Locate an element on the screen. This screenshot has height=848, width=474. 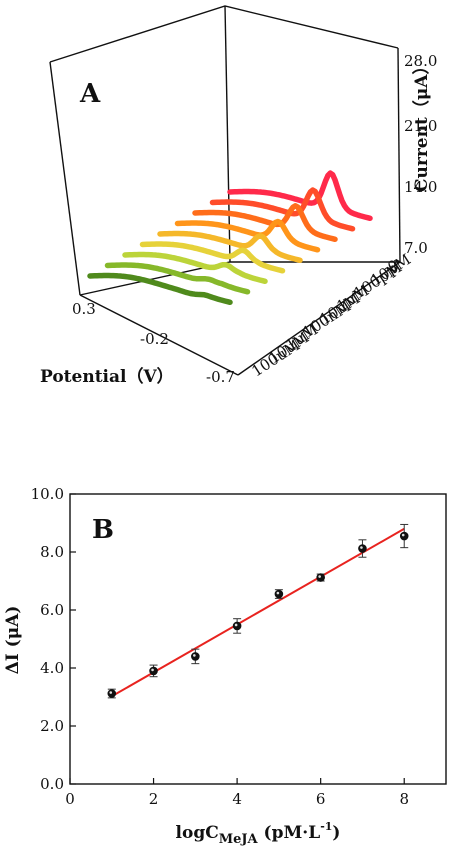
b-linear-fit is located at coordinates (258, 612).